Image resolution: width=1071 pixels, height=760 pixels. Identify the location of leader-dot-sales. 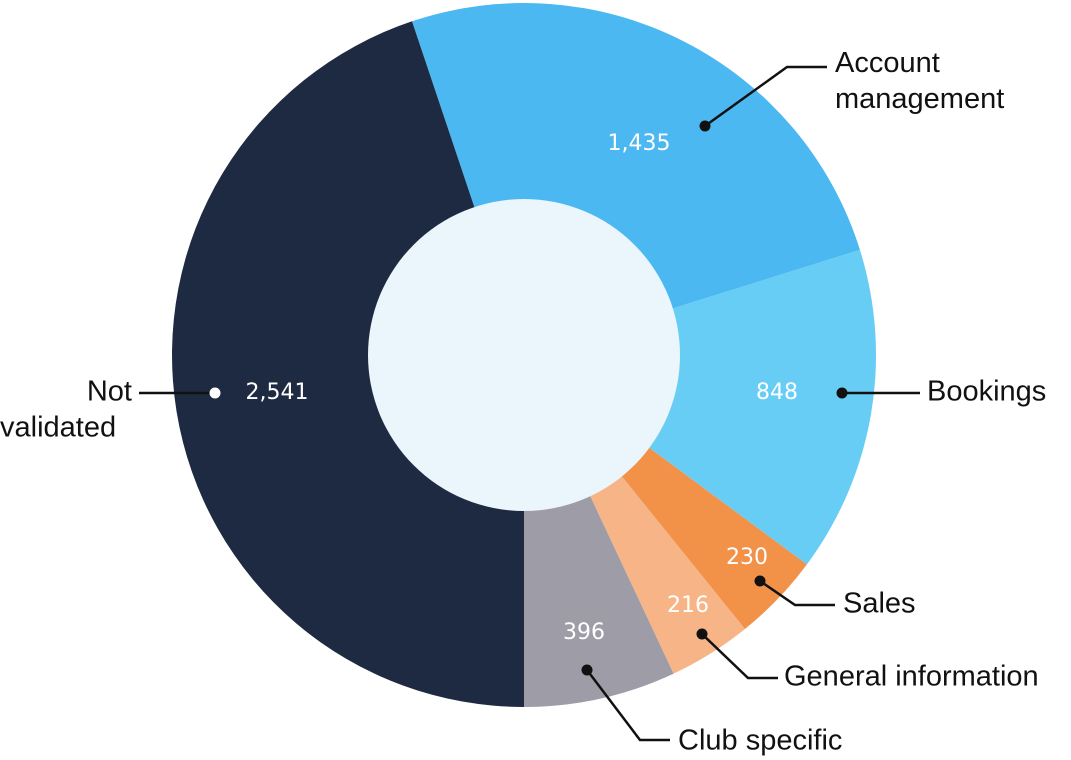
(760, 581).